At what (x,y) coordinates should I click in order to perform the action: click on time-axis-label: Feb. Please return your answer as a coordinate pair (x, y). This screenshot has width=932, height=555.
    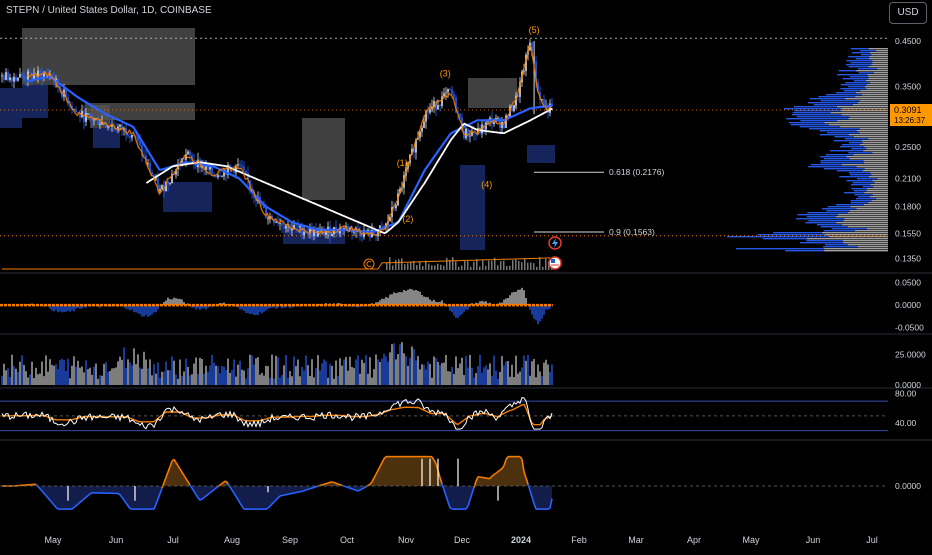
    Looking at the image, I should click on (579, 540).